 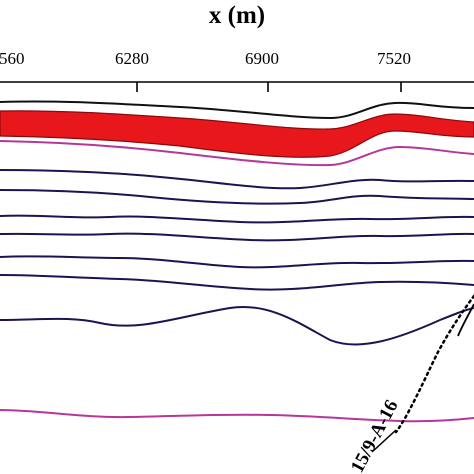 I want to click on horizon-magenta-upper, so click(x=237, y=153).